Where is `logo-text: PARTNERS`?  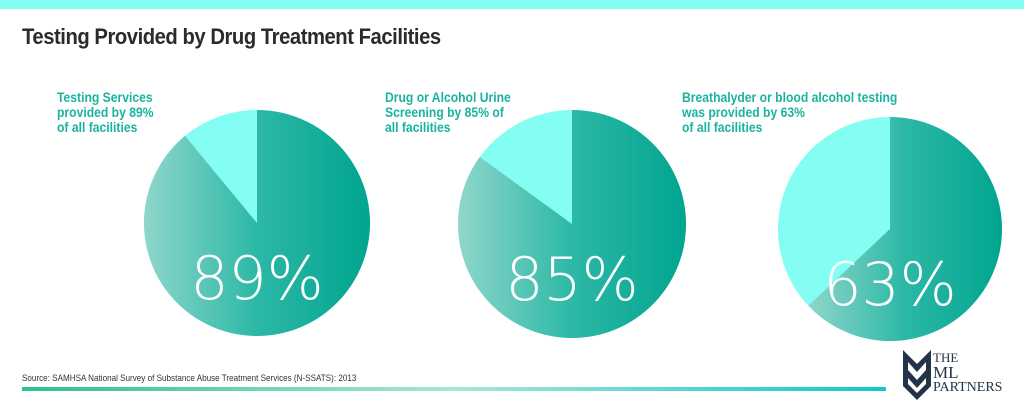 logo-text: PARTNERS is located at coordinates (968, 387).